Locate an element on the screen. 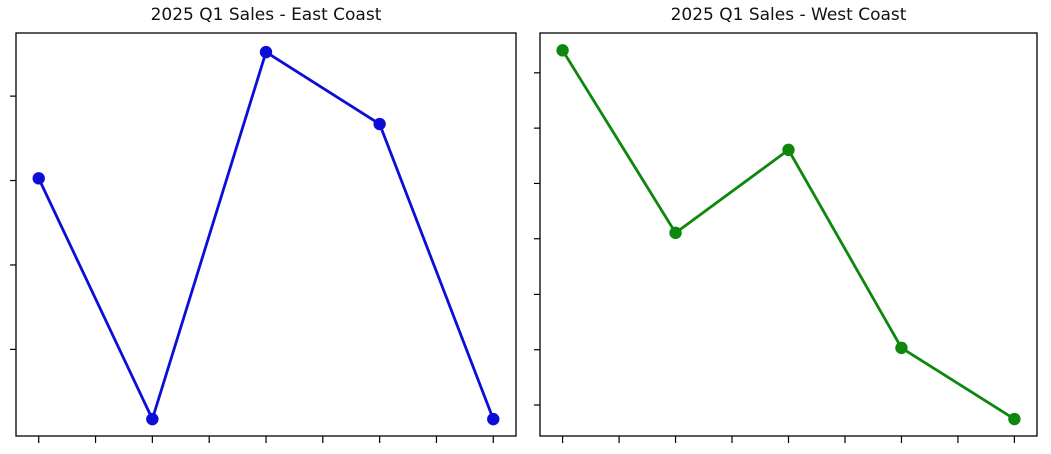 The image size is (1051, 454). subplot-title-west-coast: 2025 Q1 Sales - West Coast is located at coordinates (788, 15).